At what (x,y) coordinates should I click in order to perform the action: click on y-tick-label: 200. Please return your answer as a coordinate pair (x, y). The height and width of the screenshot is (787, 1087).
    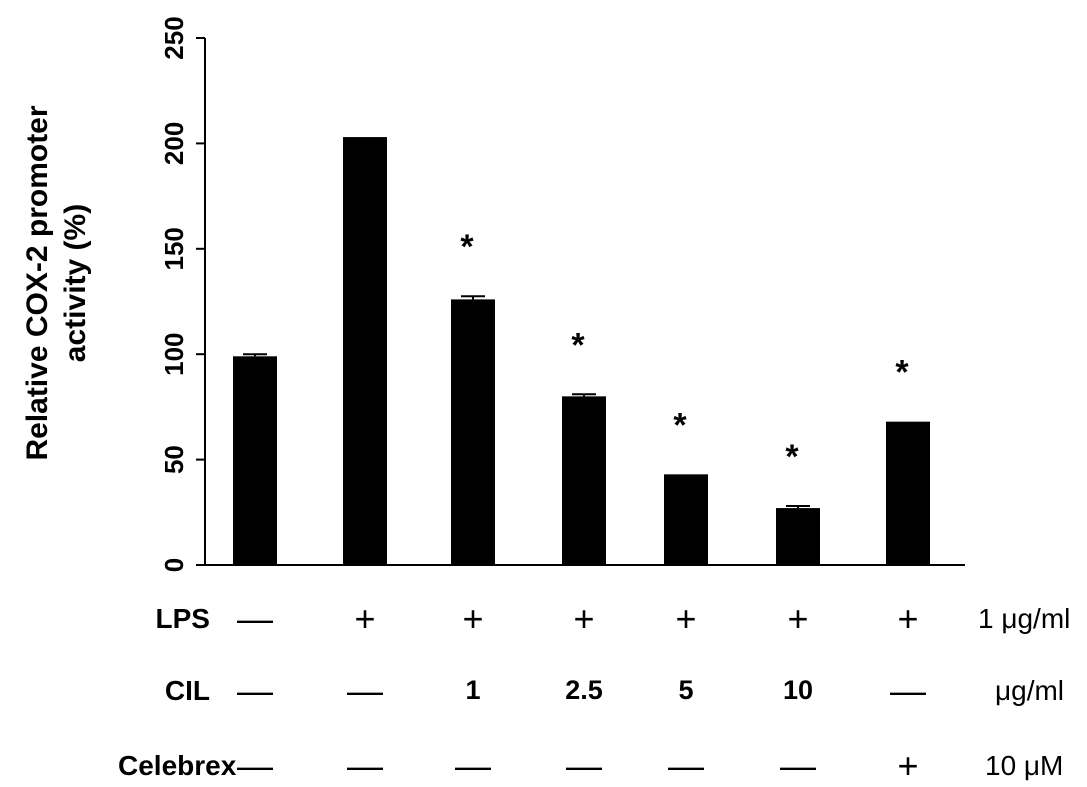
    Looking at the image, I should click on (174, 143).